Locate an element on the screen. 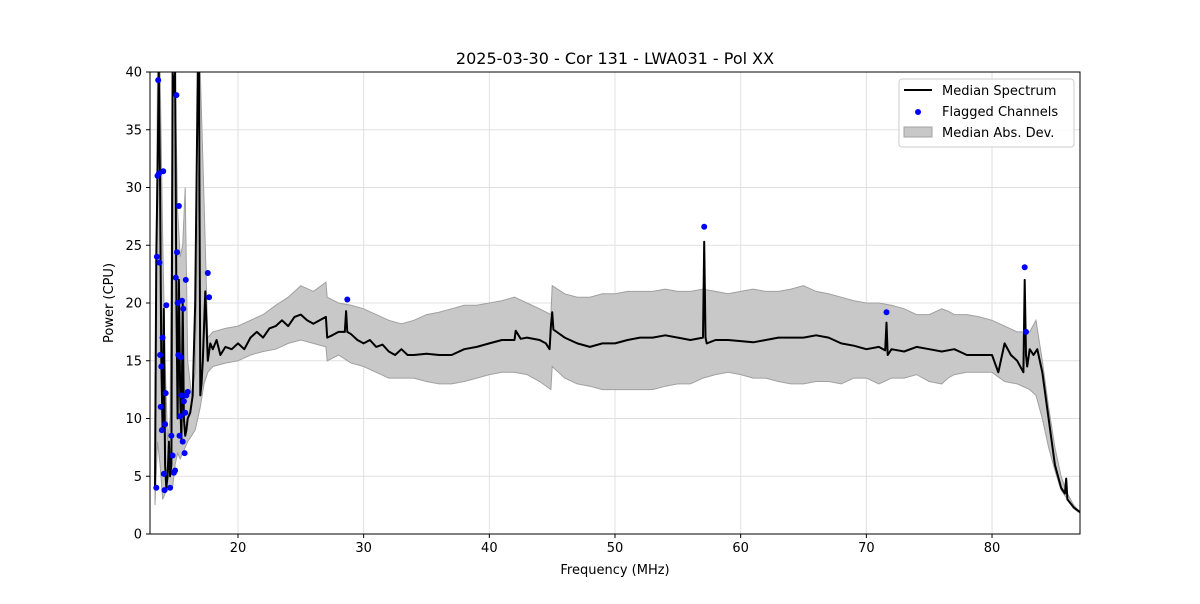 The image size is (1200, 604). legend-box is located at coordinates (986, 113).